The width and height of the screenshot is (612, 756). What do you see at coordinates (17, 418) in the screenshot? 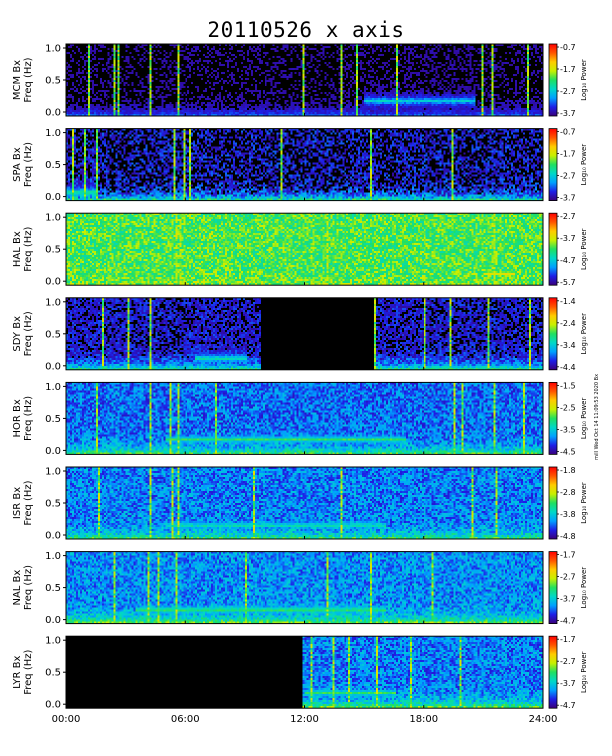
I see `y-label-station: HOR Bx` at bounding box center [17, 418].